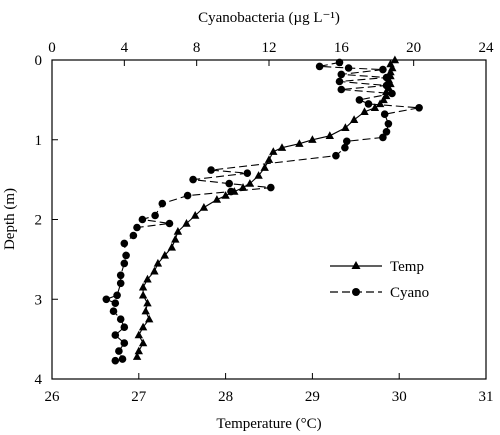 This screenshot has height=435, width=500. I want to click on top-axis-tick-label: 12, so click(269, 48).